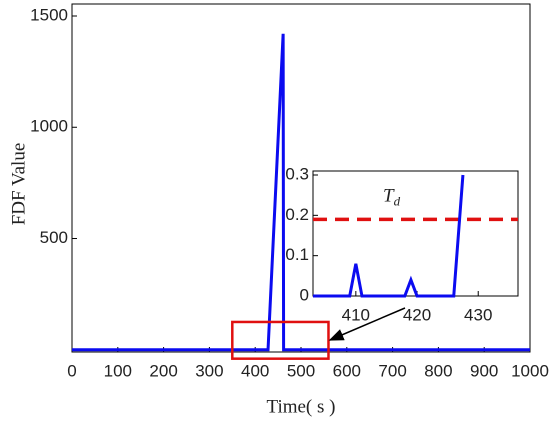  Describe the element at coordinates (392, 197) in the screenshot. I see `threshold-label: Td` at that location.